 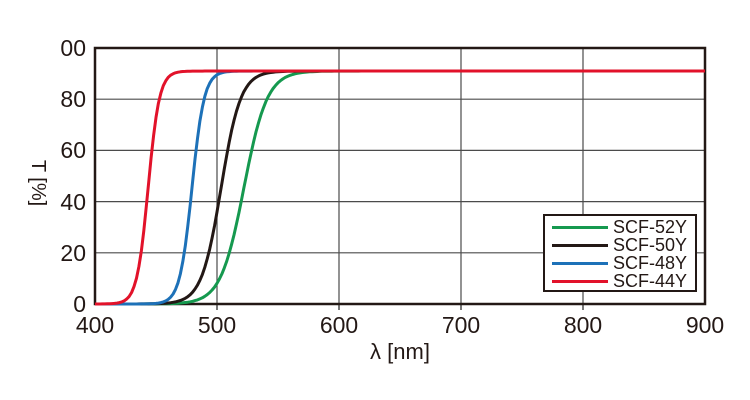 What do you see at coordinates (79, 304) in the screenshot?
I see `y-tick-label: 0` at bounding box center [79, 304].